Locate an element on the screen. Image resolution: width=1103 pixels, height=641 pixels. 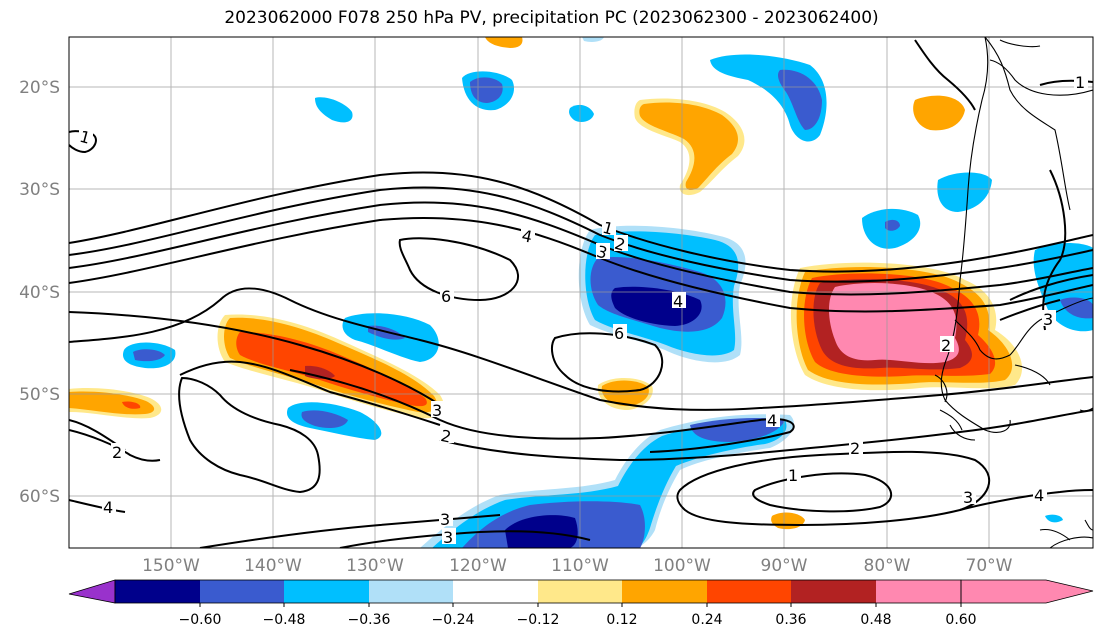
contour-6-north is located at coordinates (459, 269).